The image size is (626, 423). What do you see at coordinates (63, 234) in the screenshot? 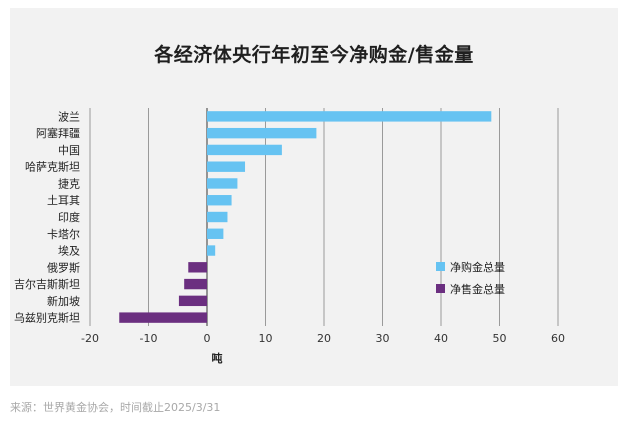
I see `category-label: 卡塔尔` at bounding box center [63, 234].